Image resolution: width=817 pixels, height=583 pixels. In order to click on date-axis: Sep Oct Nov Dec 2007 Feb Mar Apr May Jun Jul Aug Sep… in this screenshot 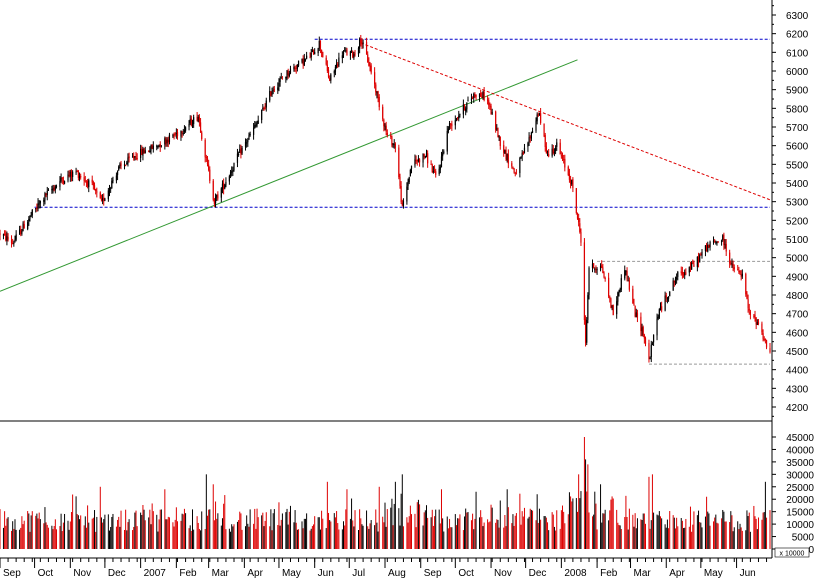, I will do `click(384, 568)`.